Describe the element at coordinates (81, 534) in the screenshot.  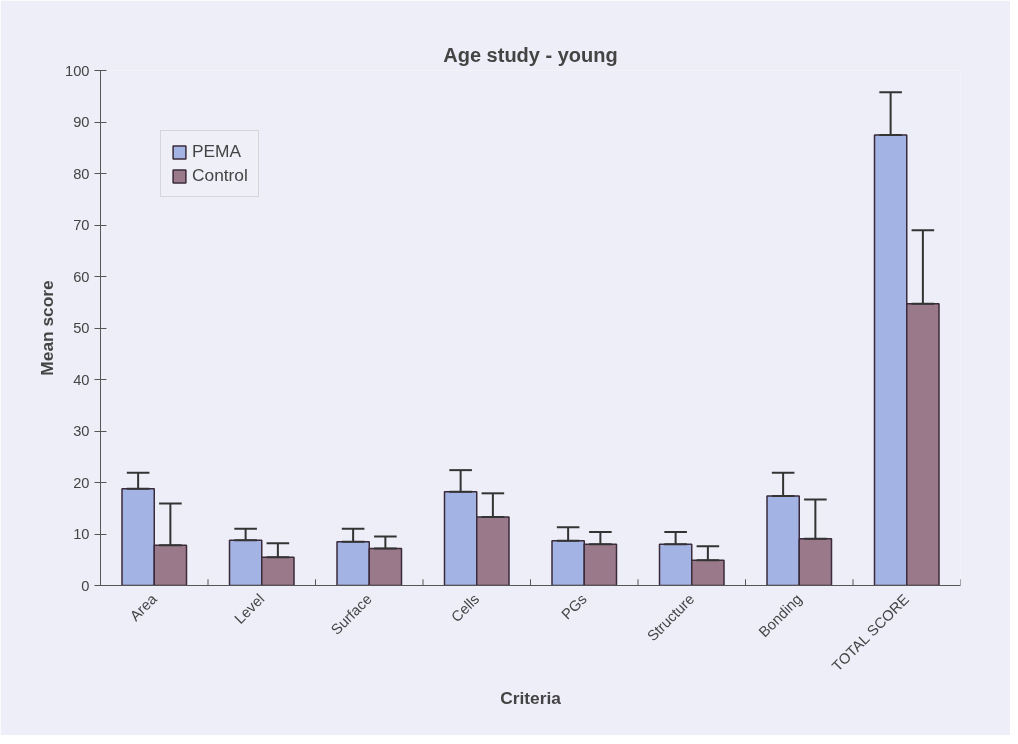
I see `y-tick-label: 10` at that location.